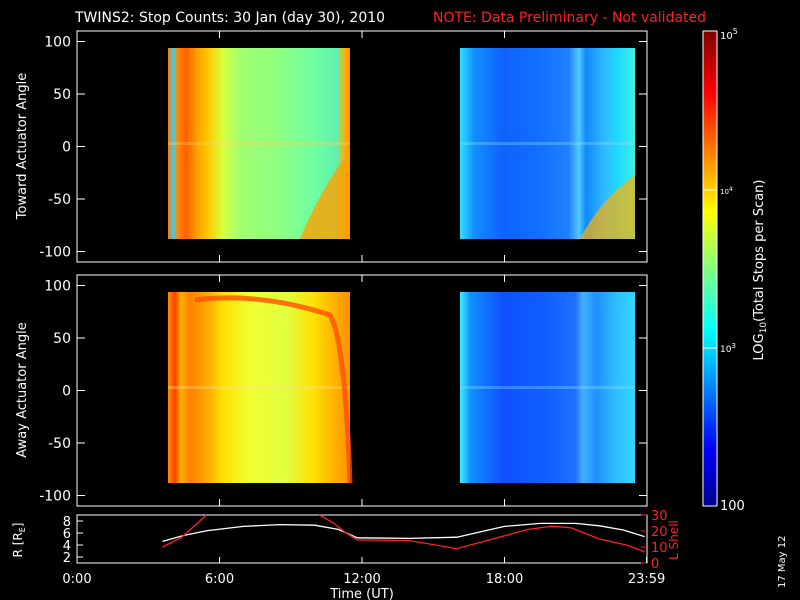  Describe the element at coordinates (76, 579) in the screenshot. I see `x-tick-label: 0:00` at that location.